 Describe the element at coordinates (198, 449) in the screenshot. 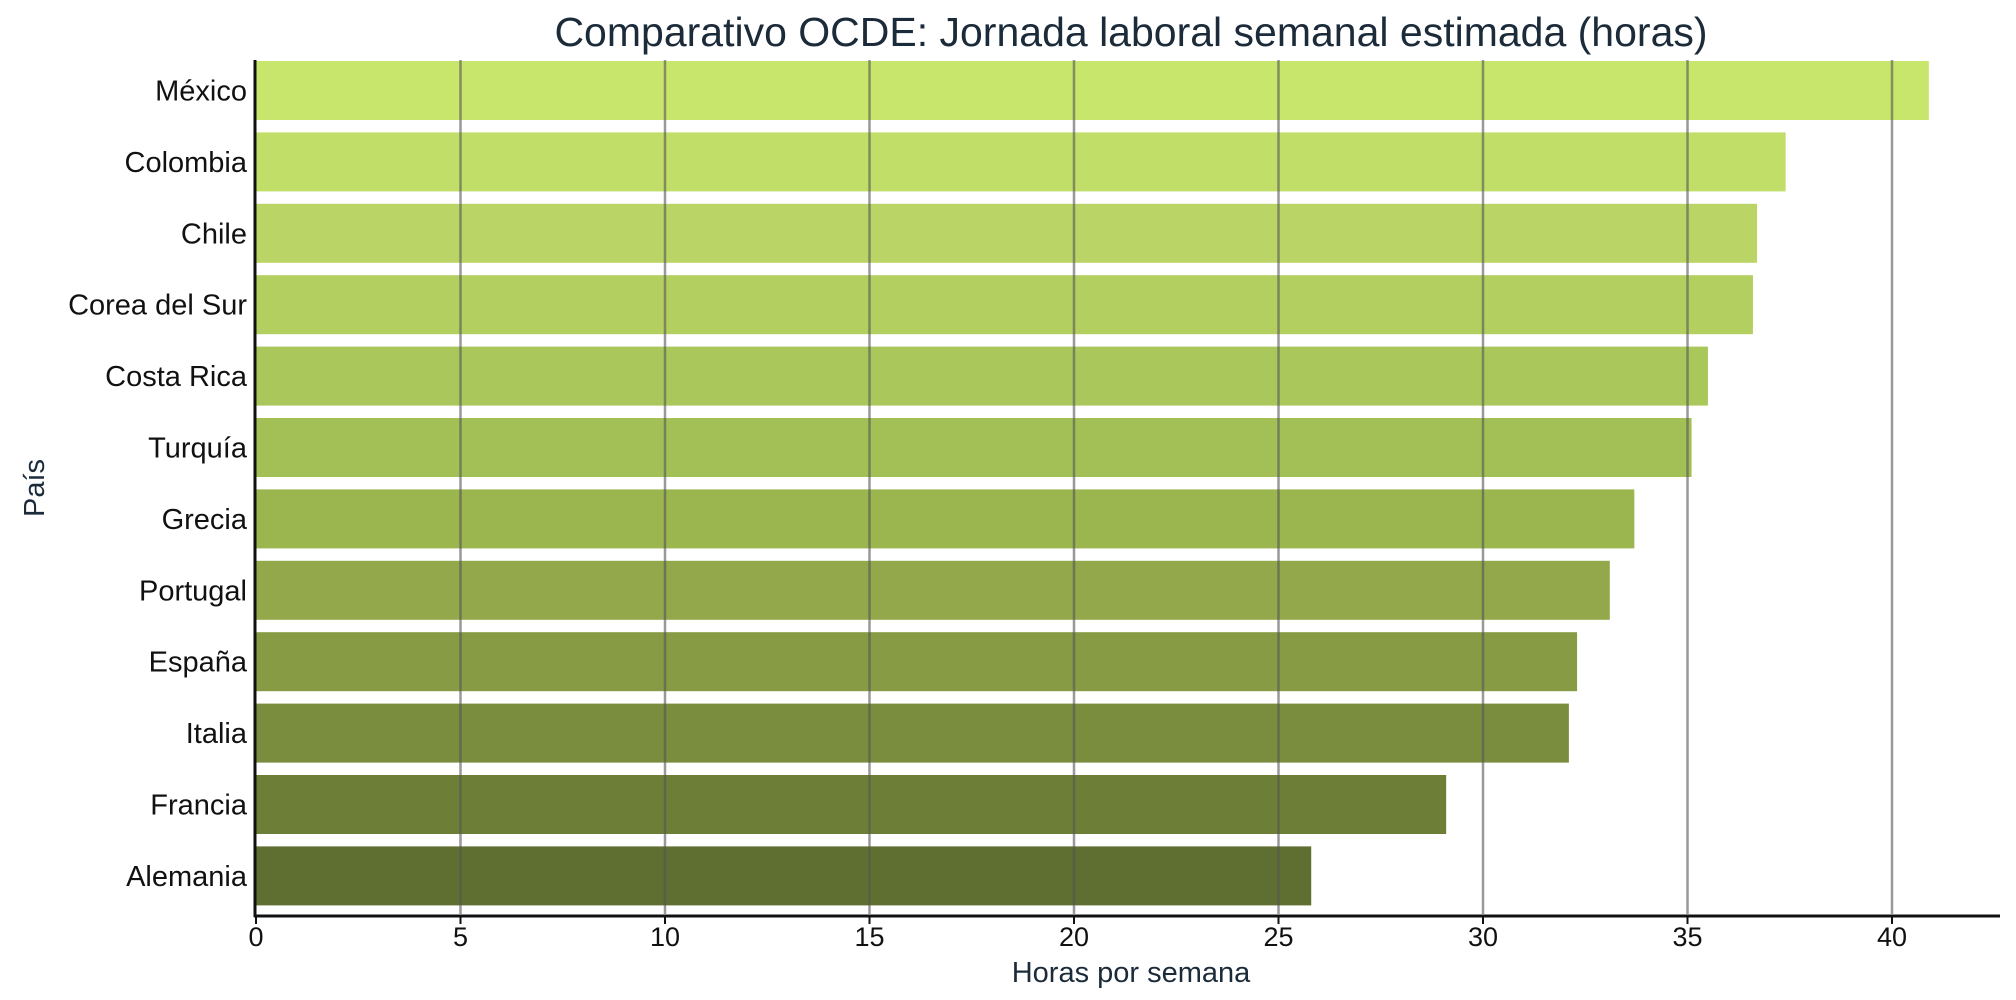

I see `category-label: Turquía` at that location.